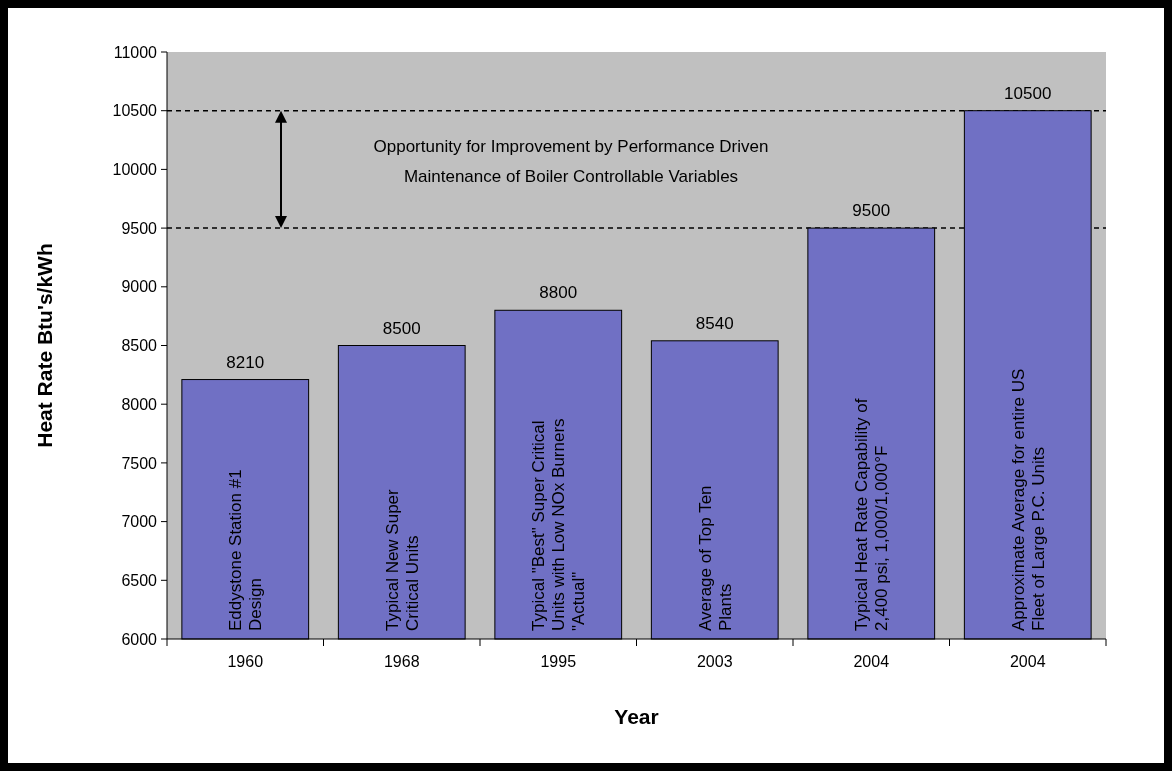 The image size is (1172, 771). What do you see at coordinates (246, 550) in the screenshot?
I see `annotation: Eddystone Station #1 Design` at bounding box center [246, 550].